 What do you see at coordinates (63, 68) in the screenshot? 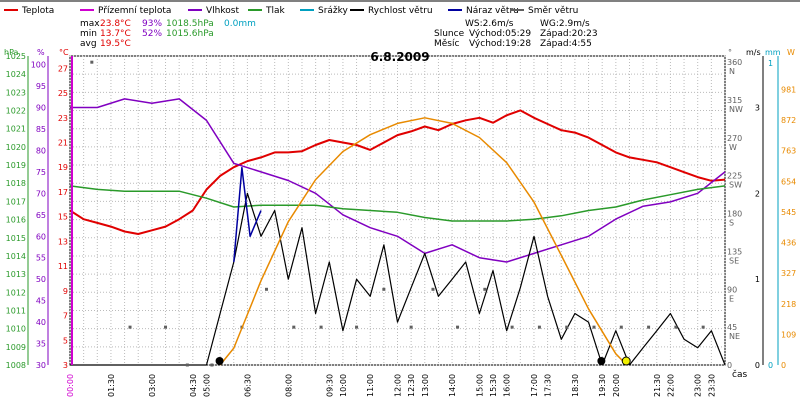
I see `temperature-tick-label: 27` at bounding box center [63, 68].